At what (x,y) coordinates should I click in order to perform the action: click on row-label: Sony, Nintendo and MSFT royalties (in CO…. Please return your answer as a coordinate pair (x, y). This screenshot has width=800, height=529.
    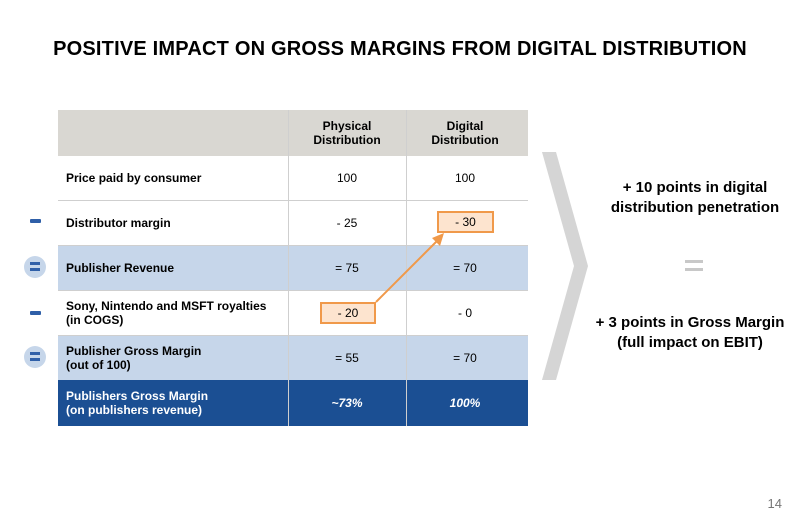
    Looking at the image, I should click on (166, 312).